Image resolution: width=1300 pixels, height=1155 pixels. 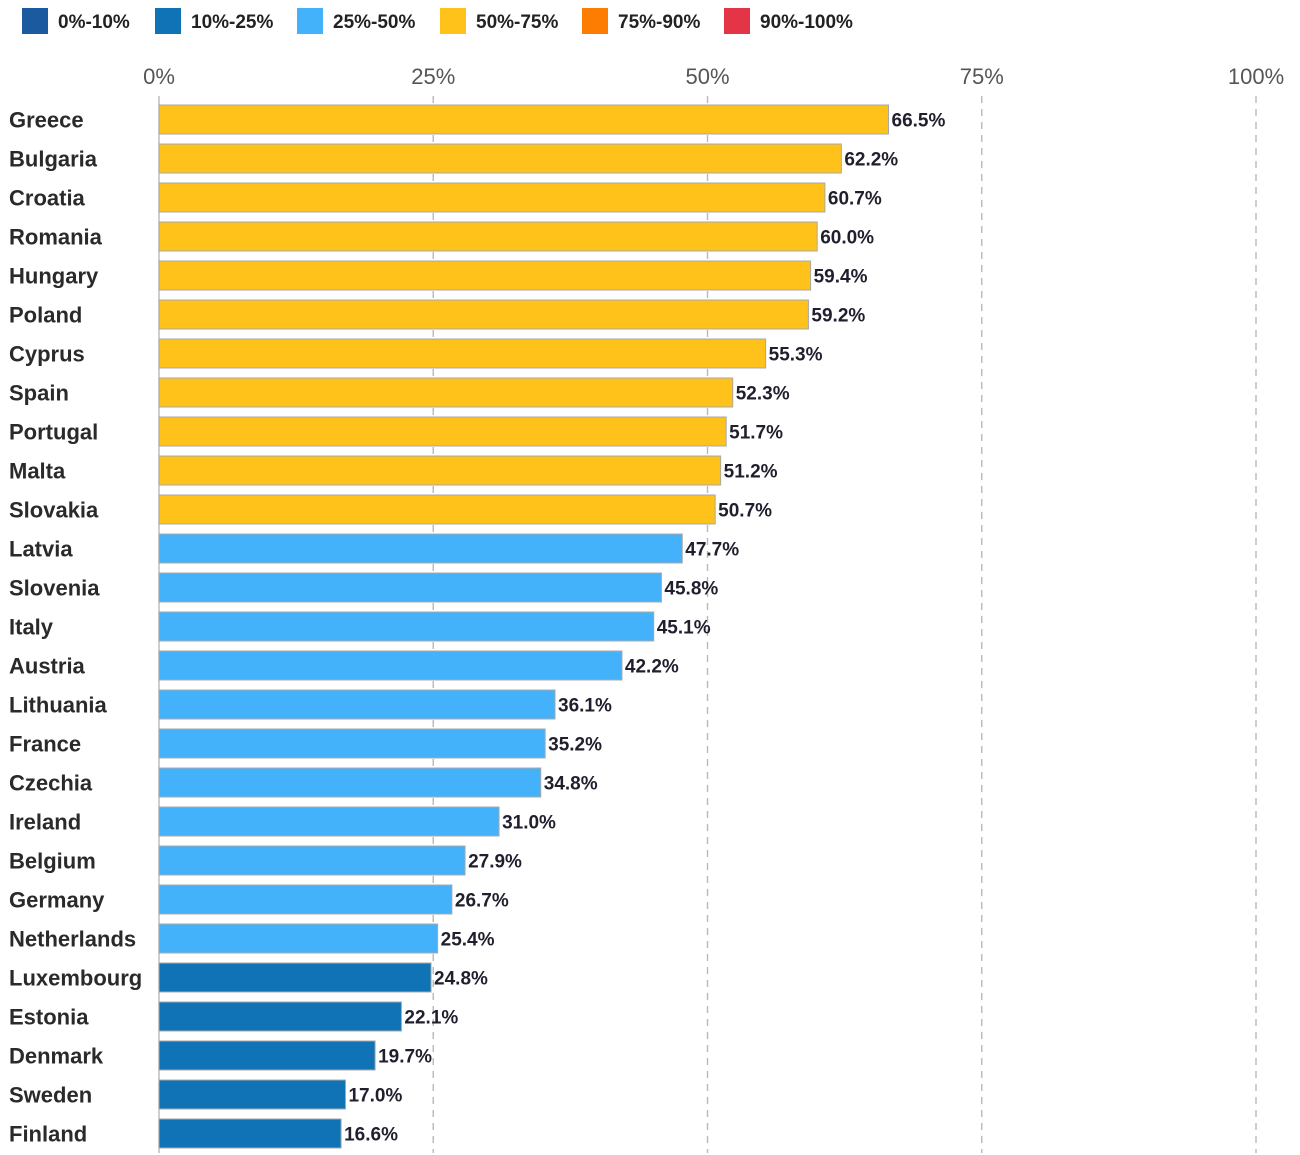 I want to click on category-label: Latvia, so click(x=41, y=549).